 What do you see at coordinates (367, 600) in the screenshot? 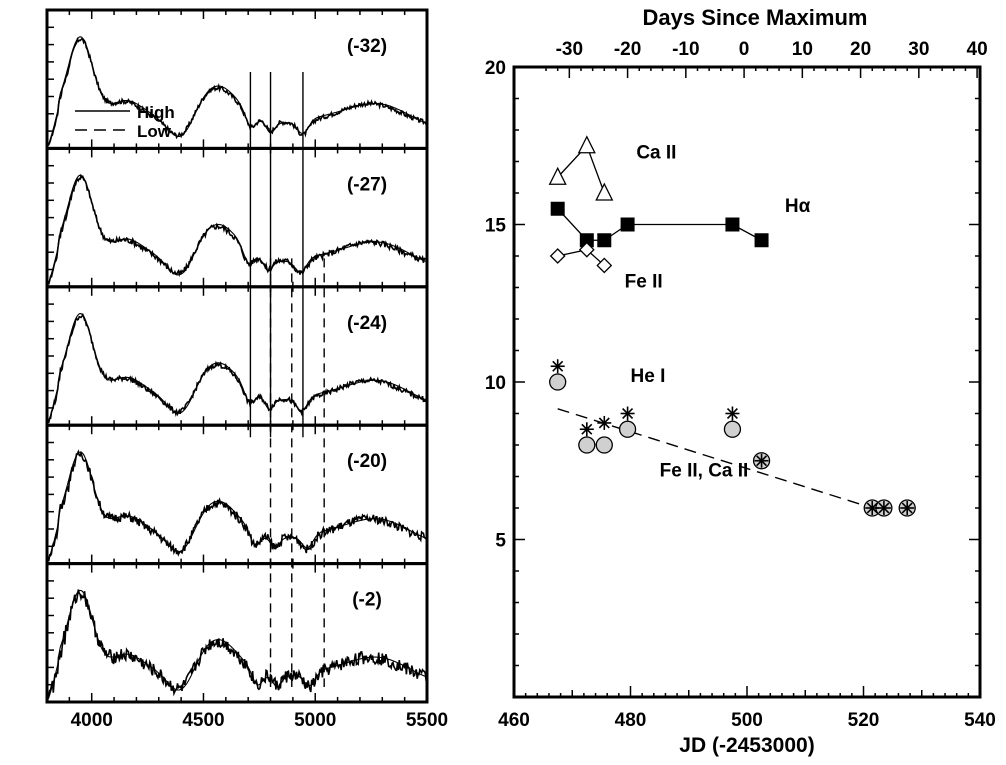
I see `epoch-label: (-2)` at bounding box center [367, 600].